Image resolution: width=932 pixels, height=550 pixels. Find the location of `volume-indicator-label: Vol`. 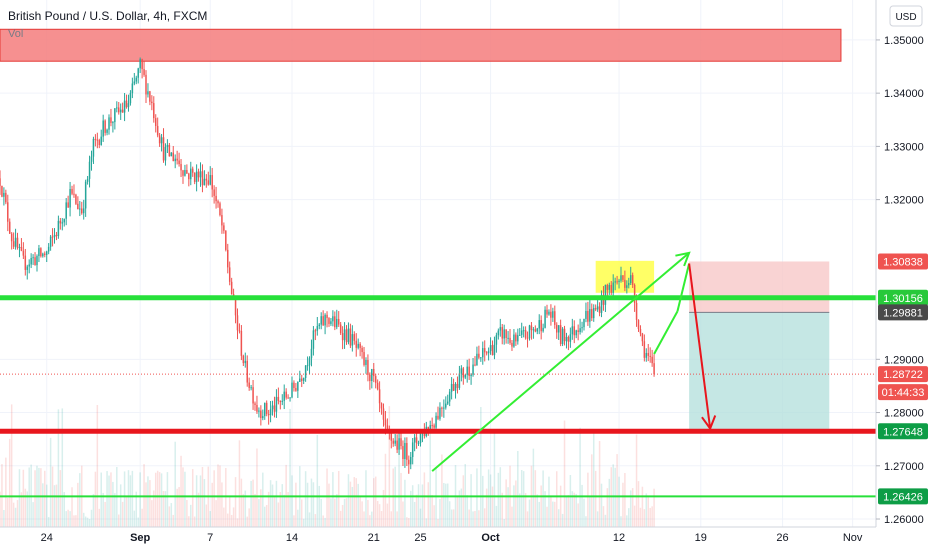

volume-indicator-label: Vol is located at coordinates (15, 34).